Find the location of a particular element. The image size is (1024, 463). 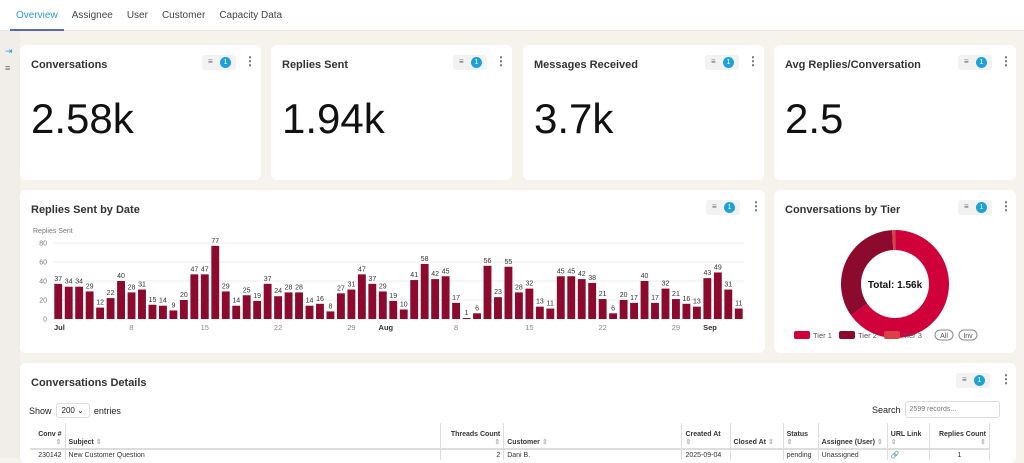

data-label: 10 is located at coordinates (404, 305).